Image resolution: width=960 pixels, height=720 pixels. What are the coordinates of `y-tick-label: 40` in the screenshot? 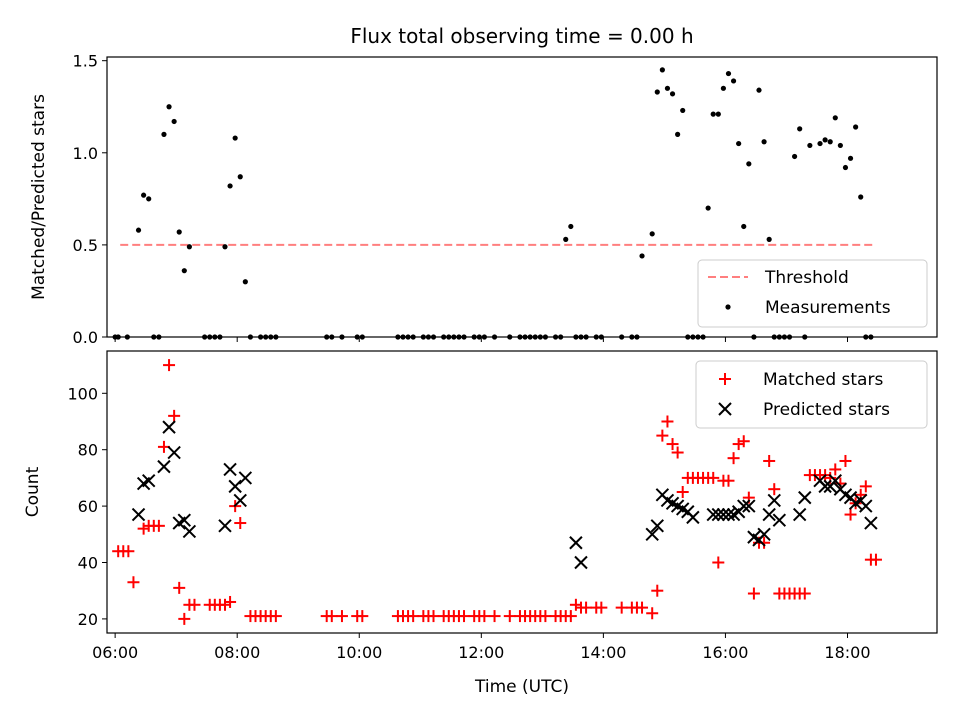 It's located at (88, 563).